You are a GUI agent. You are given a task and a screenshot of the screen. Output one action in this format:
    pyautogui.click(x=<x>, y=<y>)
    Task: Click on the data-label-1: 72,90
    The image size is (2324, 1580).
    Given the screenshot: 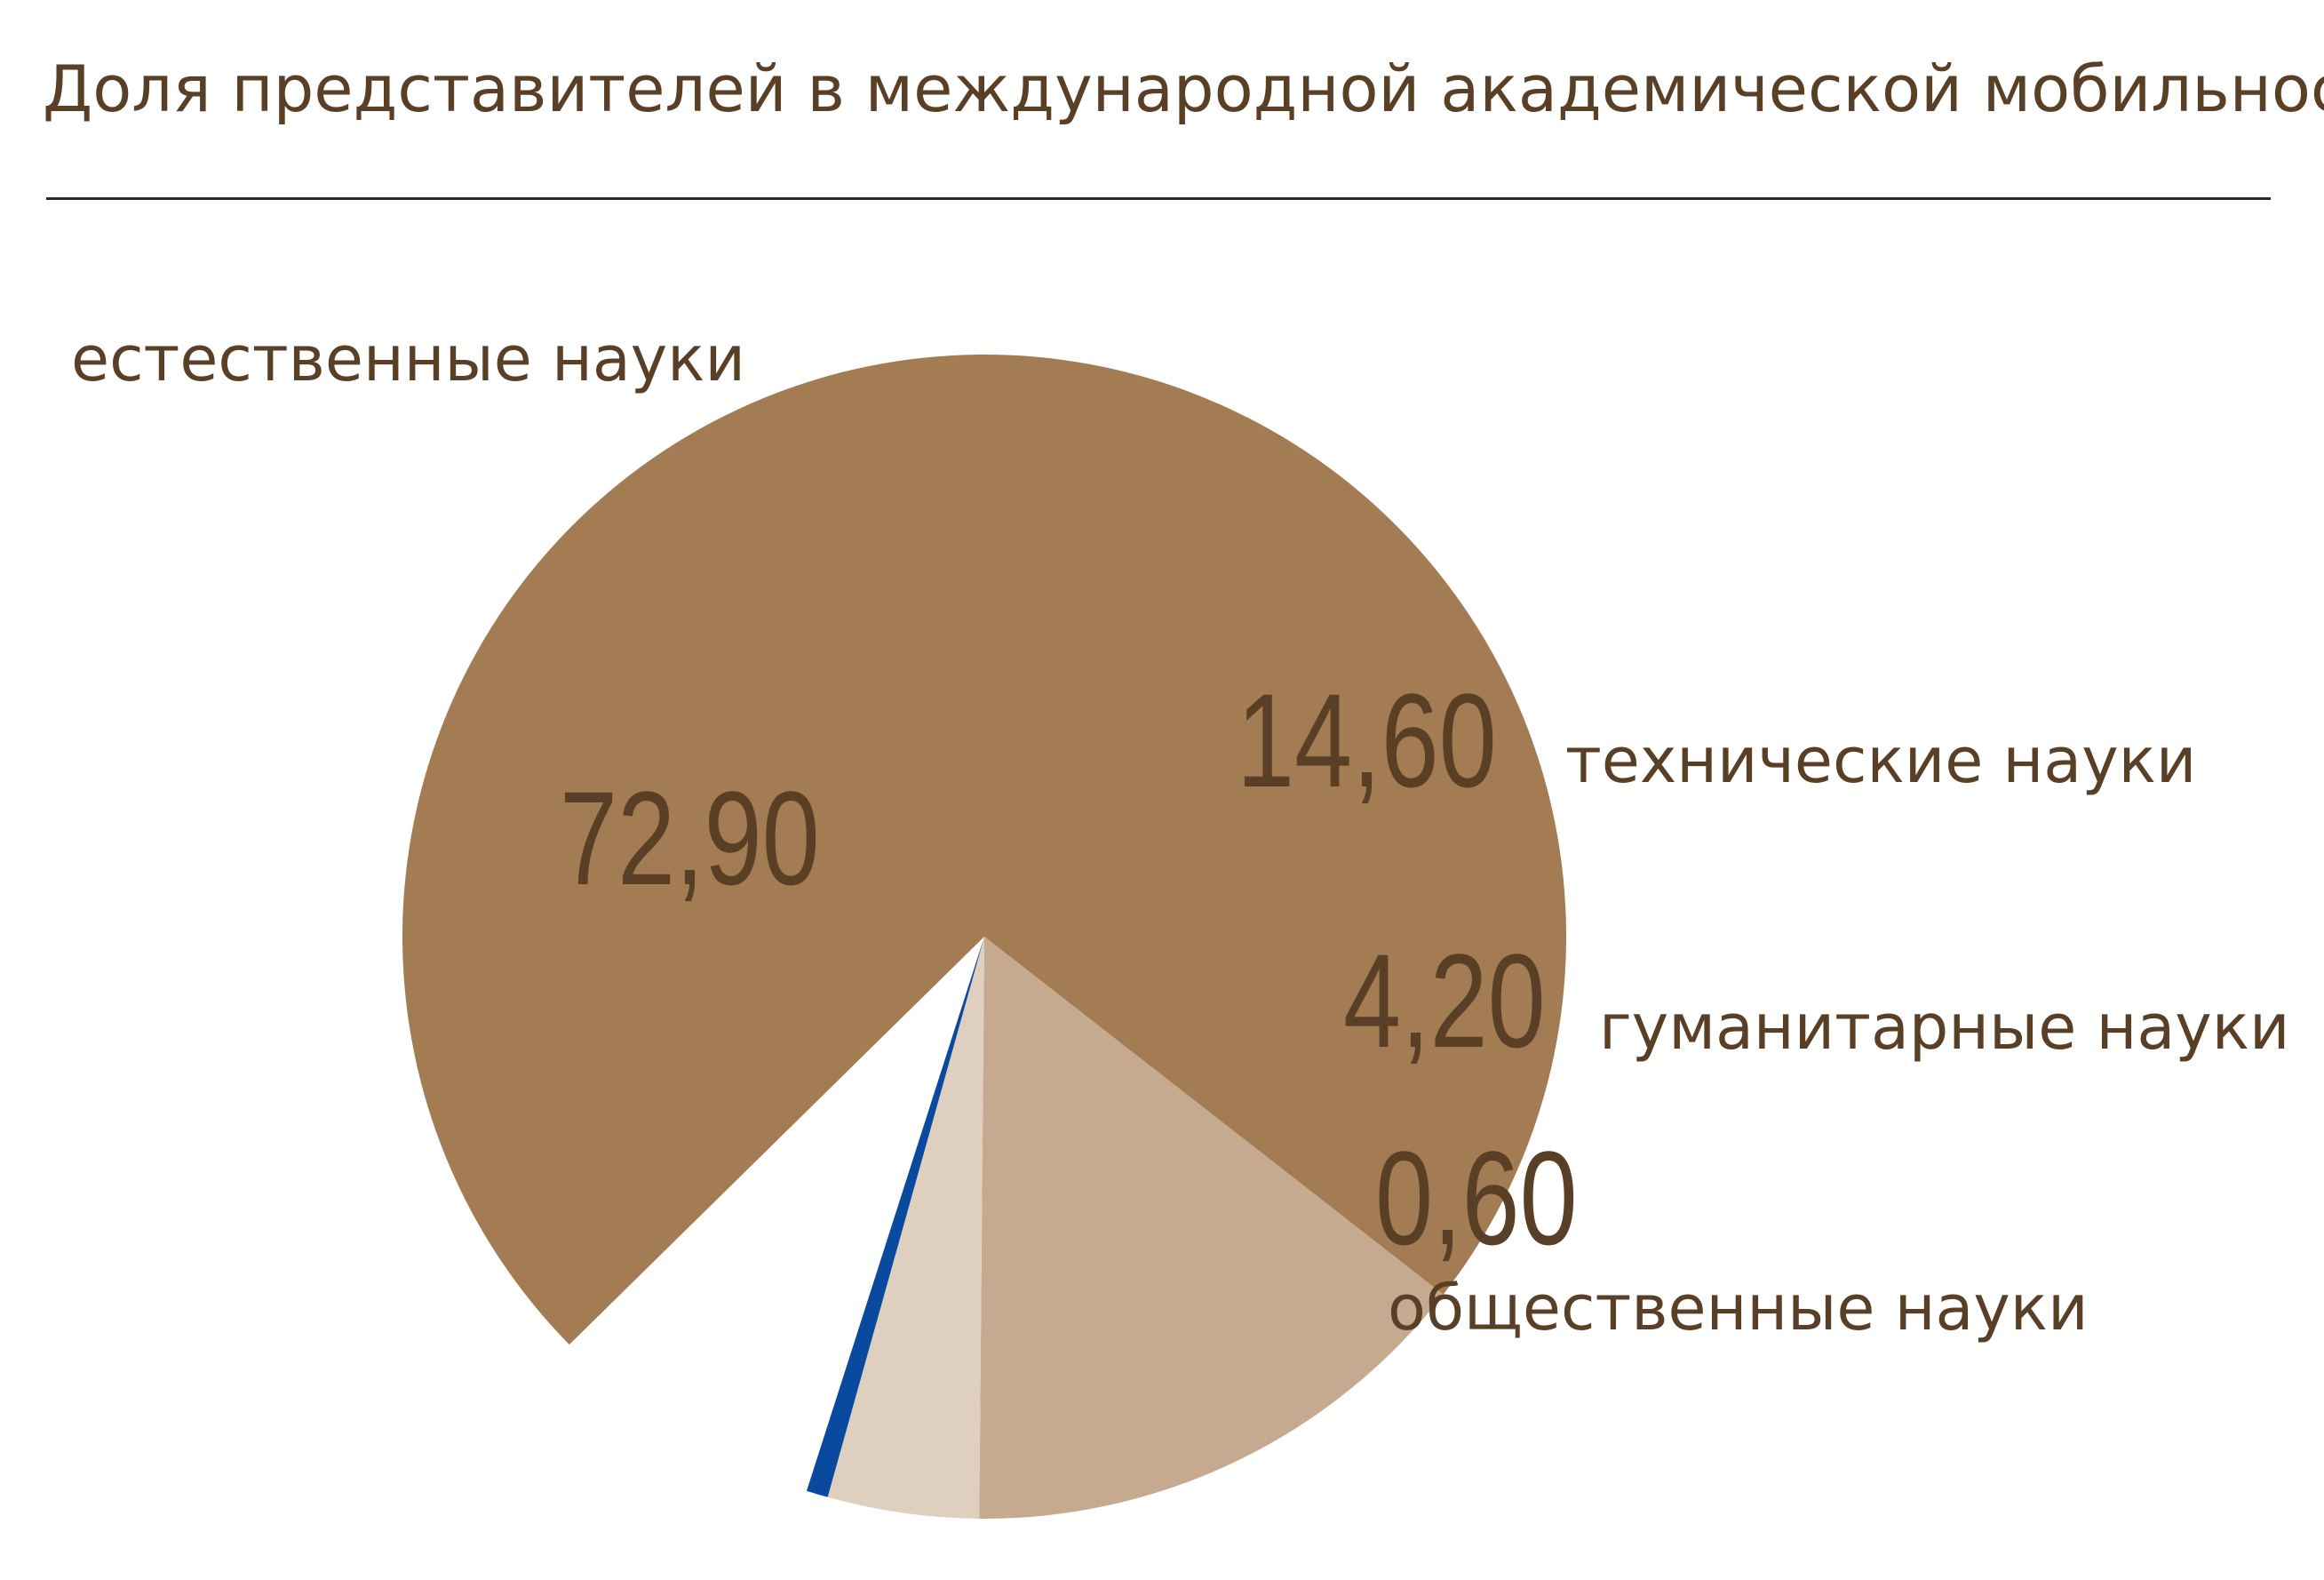 What is the action you would take?
    pyautogui.click(x=690, y=838)
    